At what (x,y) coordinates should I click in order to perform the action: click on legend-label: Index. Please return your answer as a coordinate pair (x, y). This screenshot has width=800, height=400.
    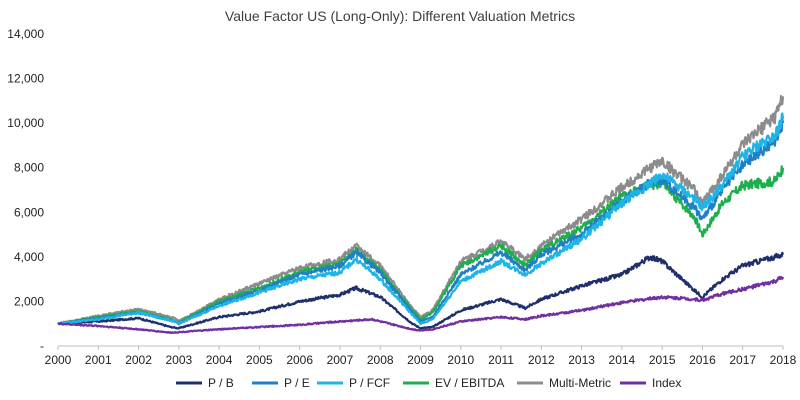
    Looking at the image, I should click on (666, 383).